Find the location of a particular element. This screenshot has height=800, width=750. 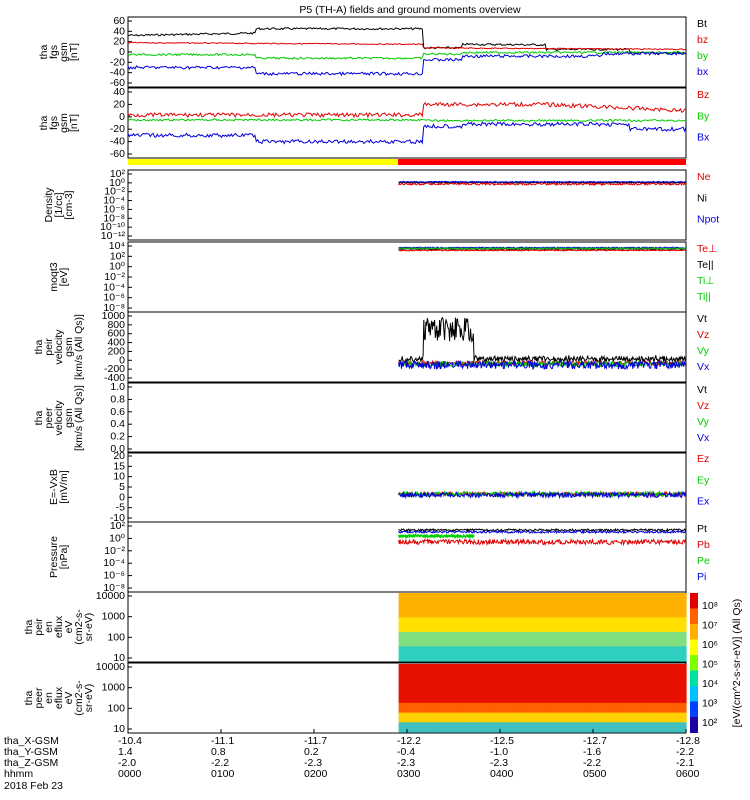

y-axis-label: Density is located at coordinates (49, 205).